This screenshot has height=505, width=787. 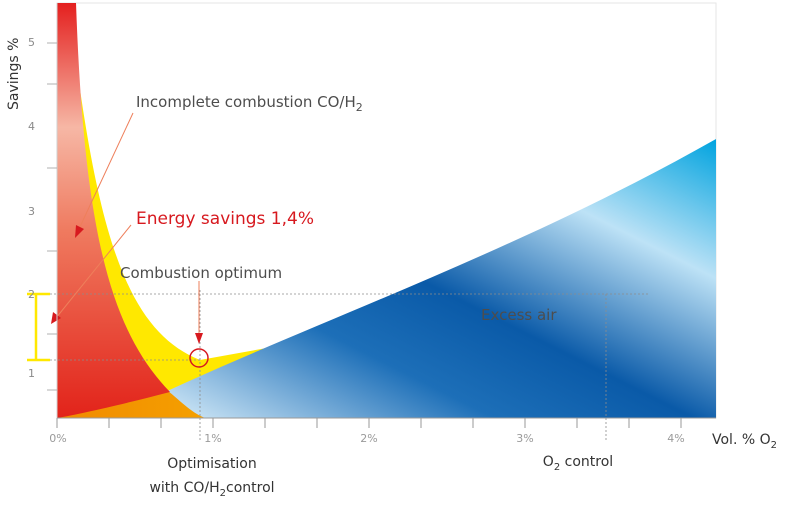 What do you see at coordinates (519, 315) in the screenshot?
I see `excess-air-label: Excess air` at bounding box center [519, 315].